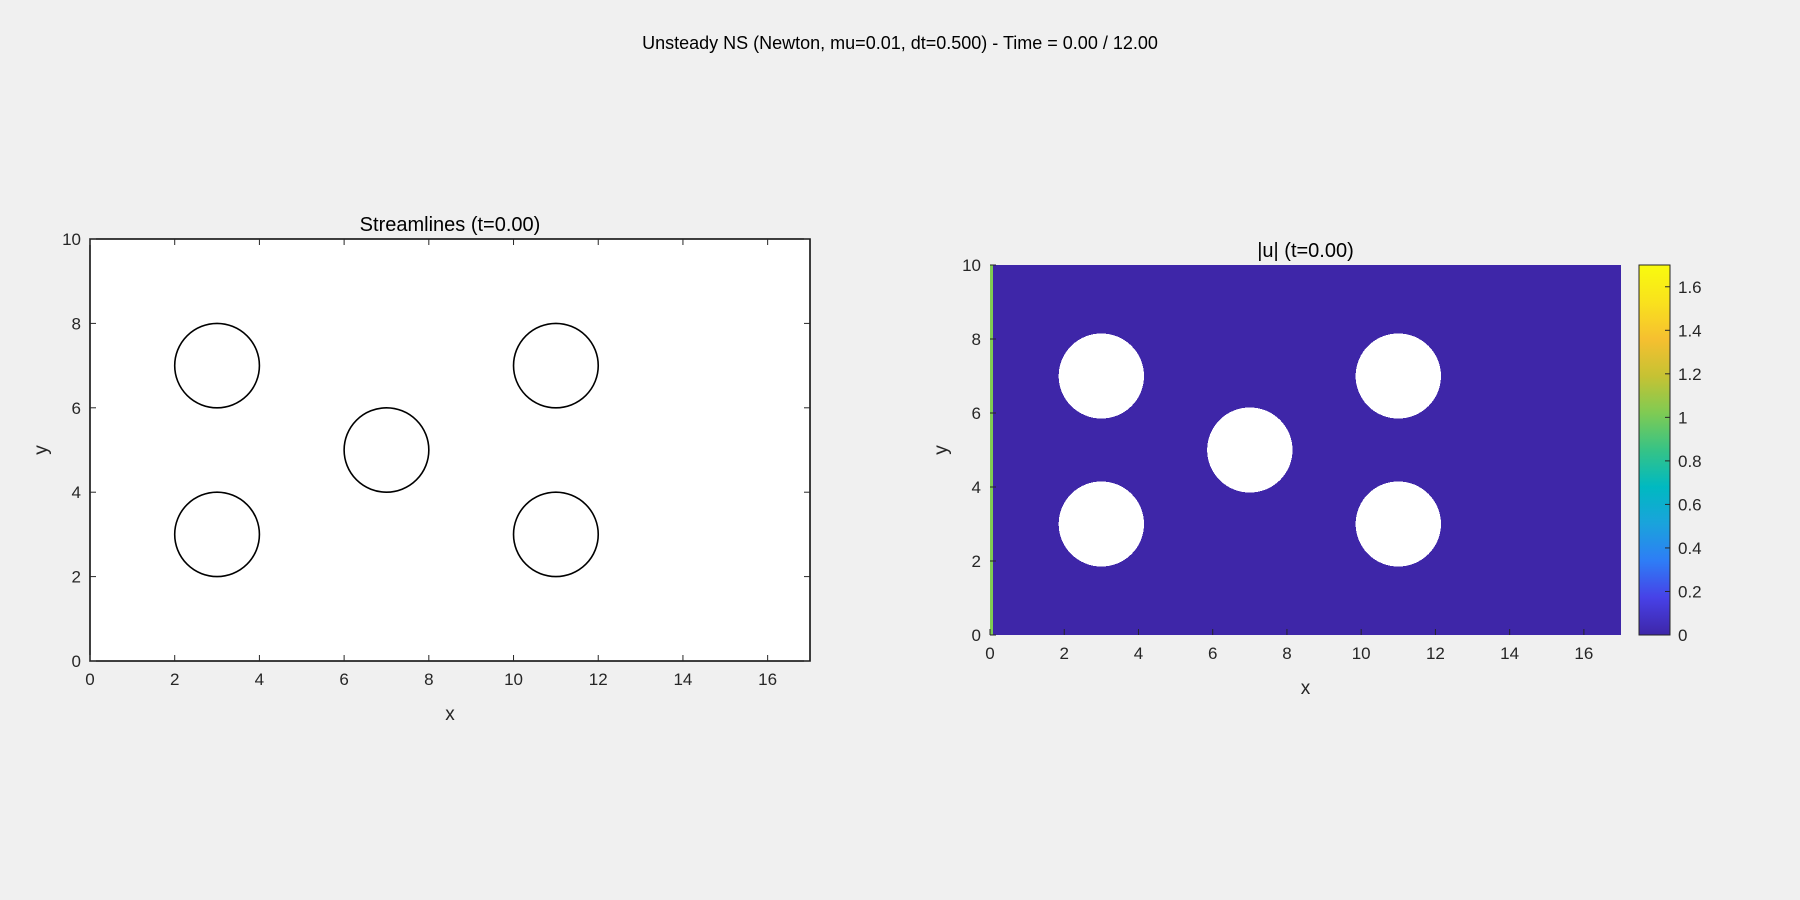 This screenshot has width=1800, height=900. I want to click on streamlines-x-tick-label: 2, so click(174, 679).